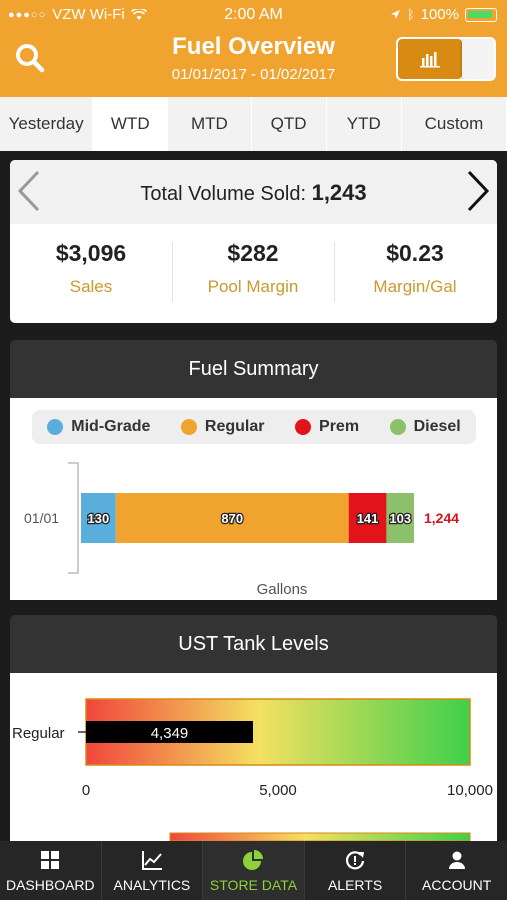  Describe the element at coordinates (481, 14) in the screenshot. I see `battery-icon` at that location.